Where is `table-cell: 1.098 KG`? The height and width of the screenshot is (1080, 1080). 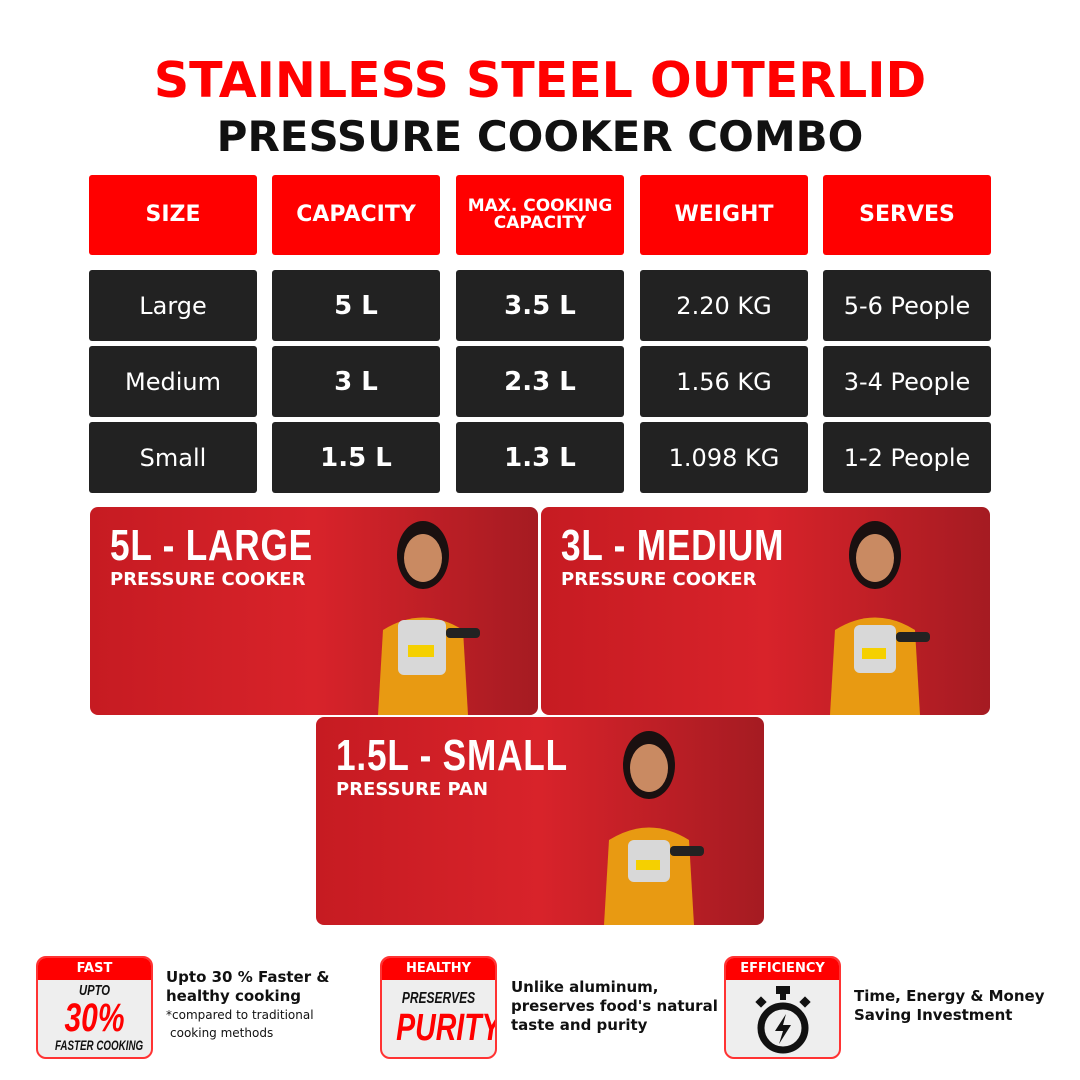 table-cell: 1.098 KG is located at coordinates (724, 457).